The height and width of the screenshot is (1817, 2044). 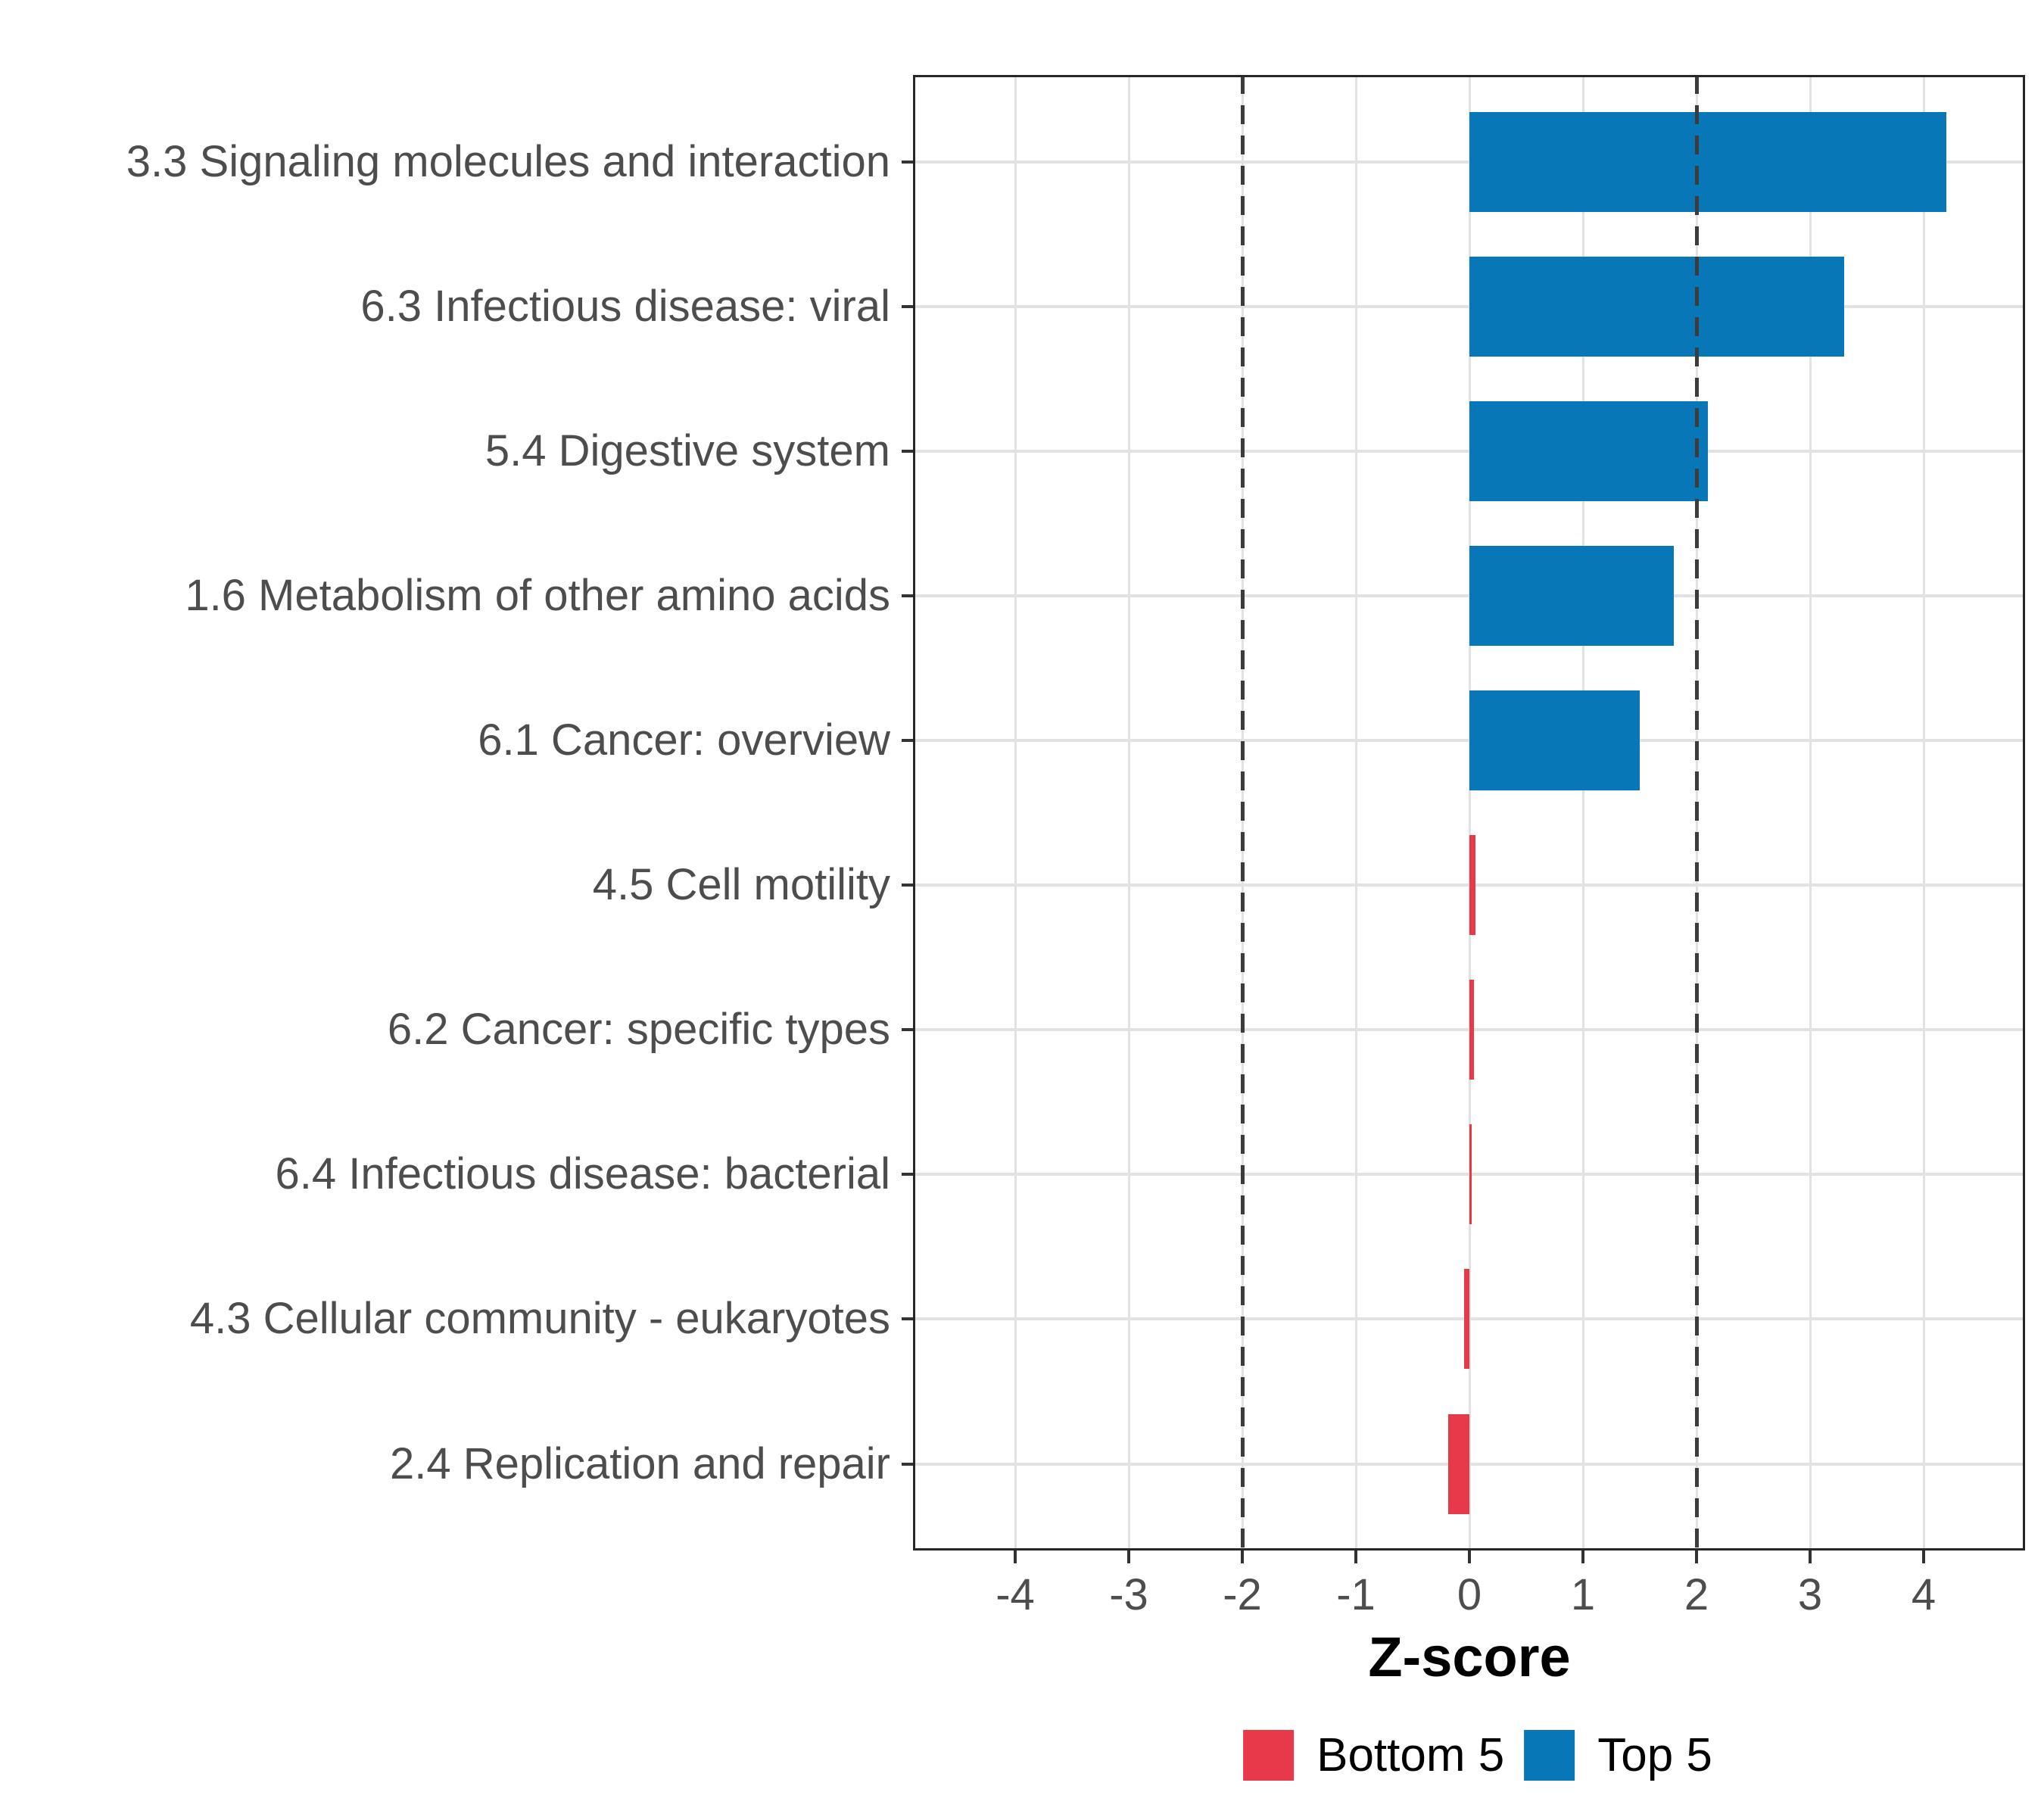 What do you see at coordinates (1410, 1755) in the screenshot?
I see `legend-label: Bottom 5` at bounding box center [1410, 1755].